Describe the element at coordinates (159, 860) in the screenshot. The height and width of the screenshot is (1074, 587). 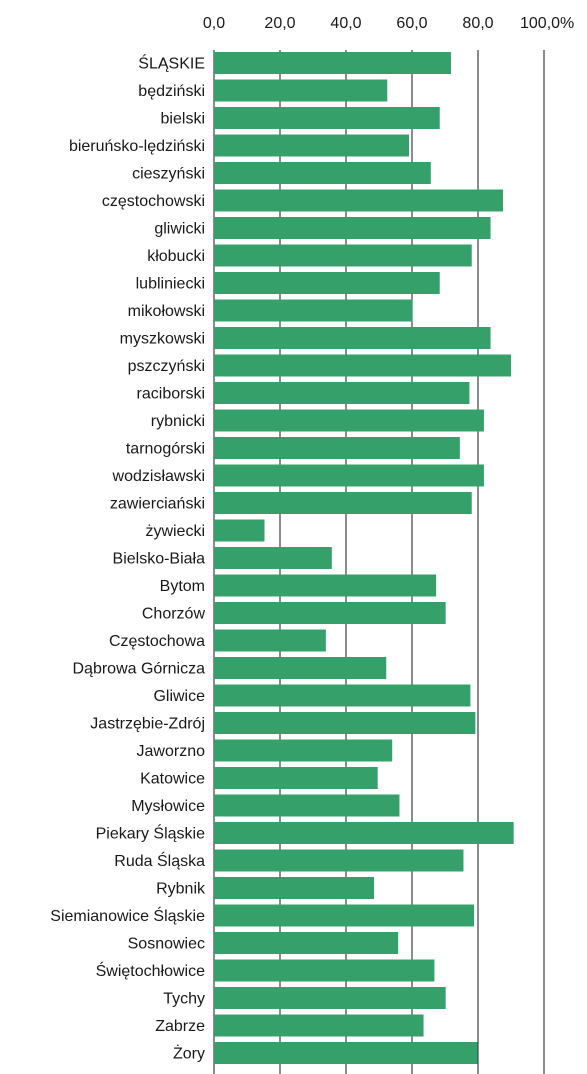
I see `category-label: Ruda Śląska` at that location.